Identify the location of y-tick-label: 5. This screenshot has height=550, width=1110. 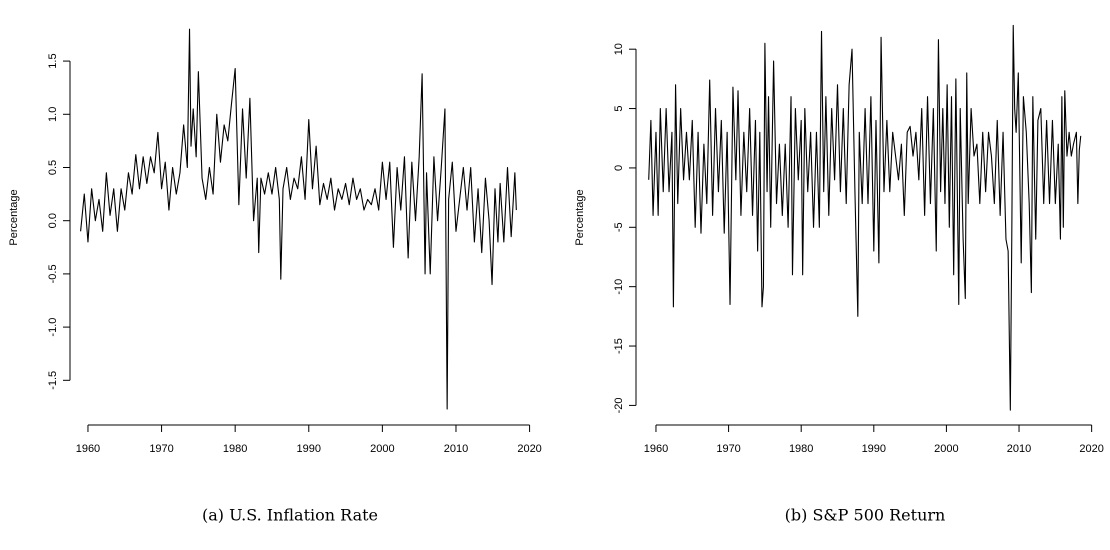
(619, 108).